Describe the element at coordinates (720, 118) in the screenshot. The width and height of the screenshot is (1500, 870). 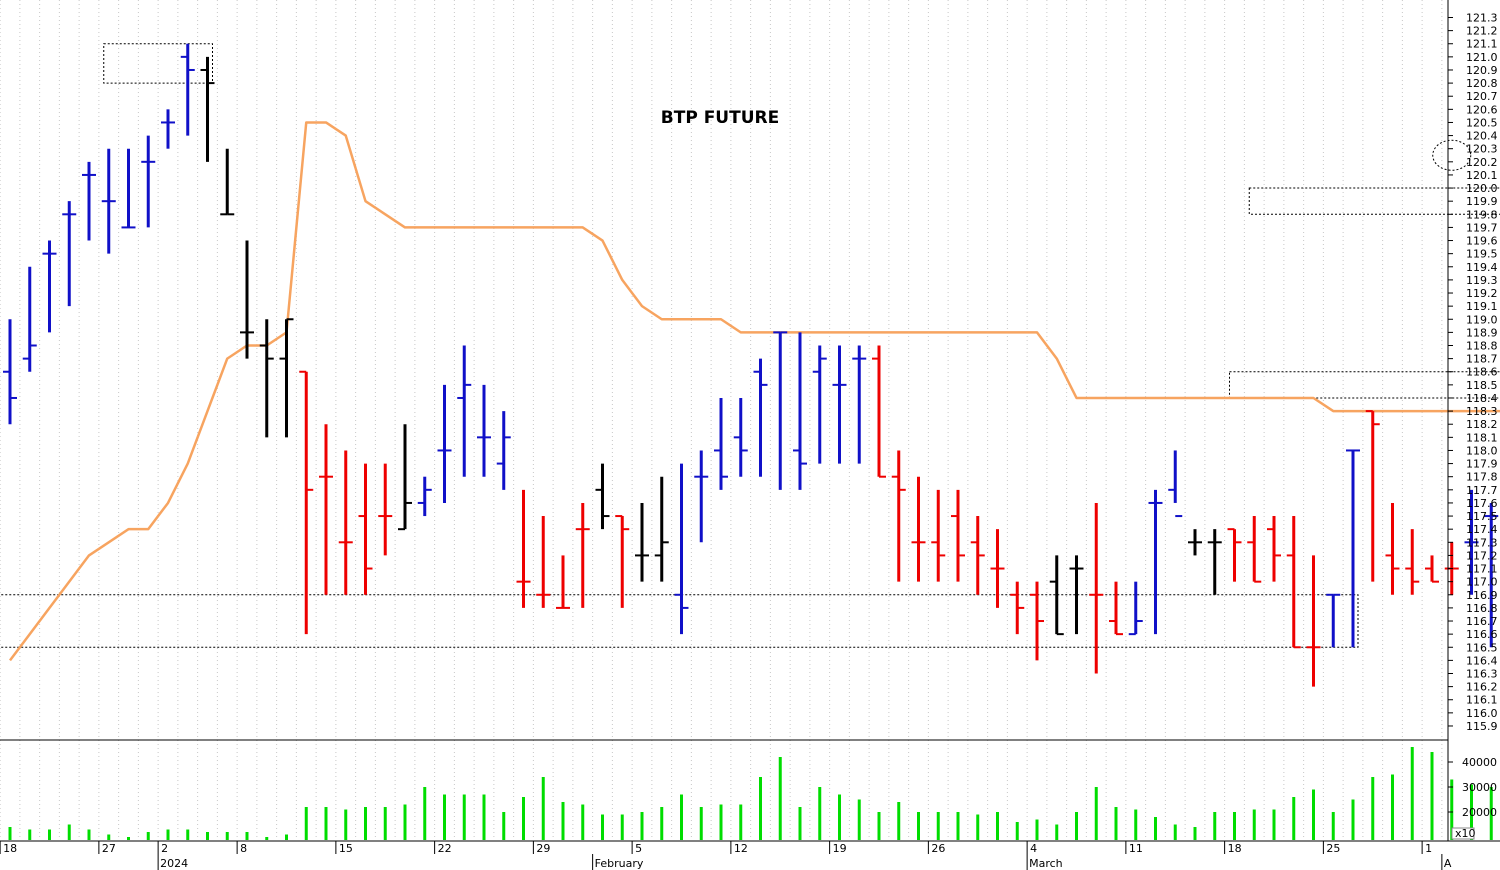
I see `chart-title: BTP FUTURE` at that location.